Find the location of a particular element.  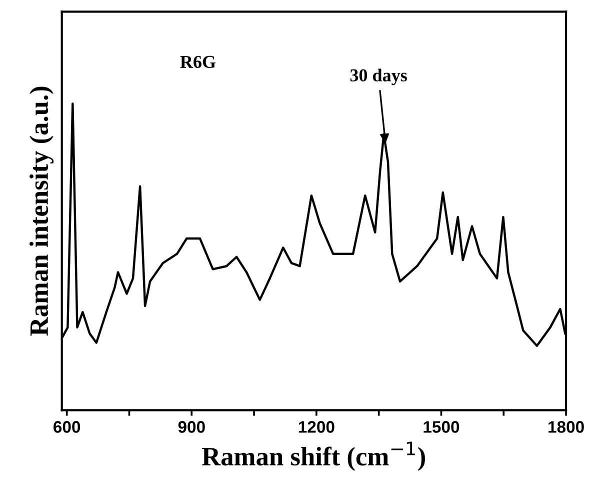

x-tick-label: 600 is located at coordinates (67, 427).